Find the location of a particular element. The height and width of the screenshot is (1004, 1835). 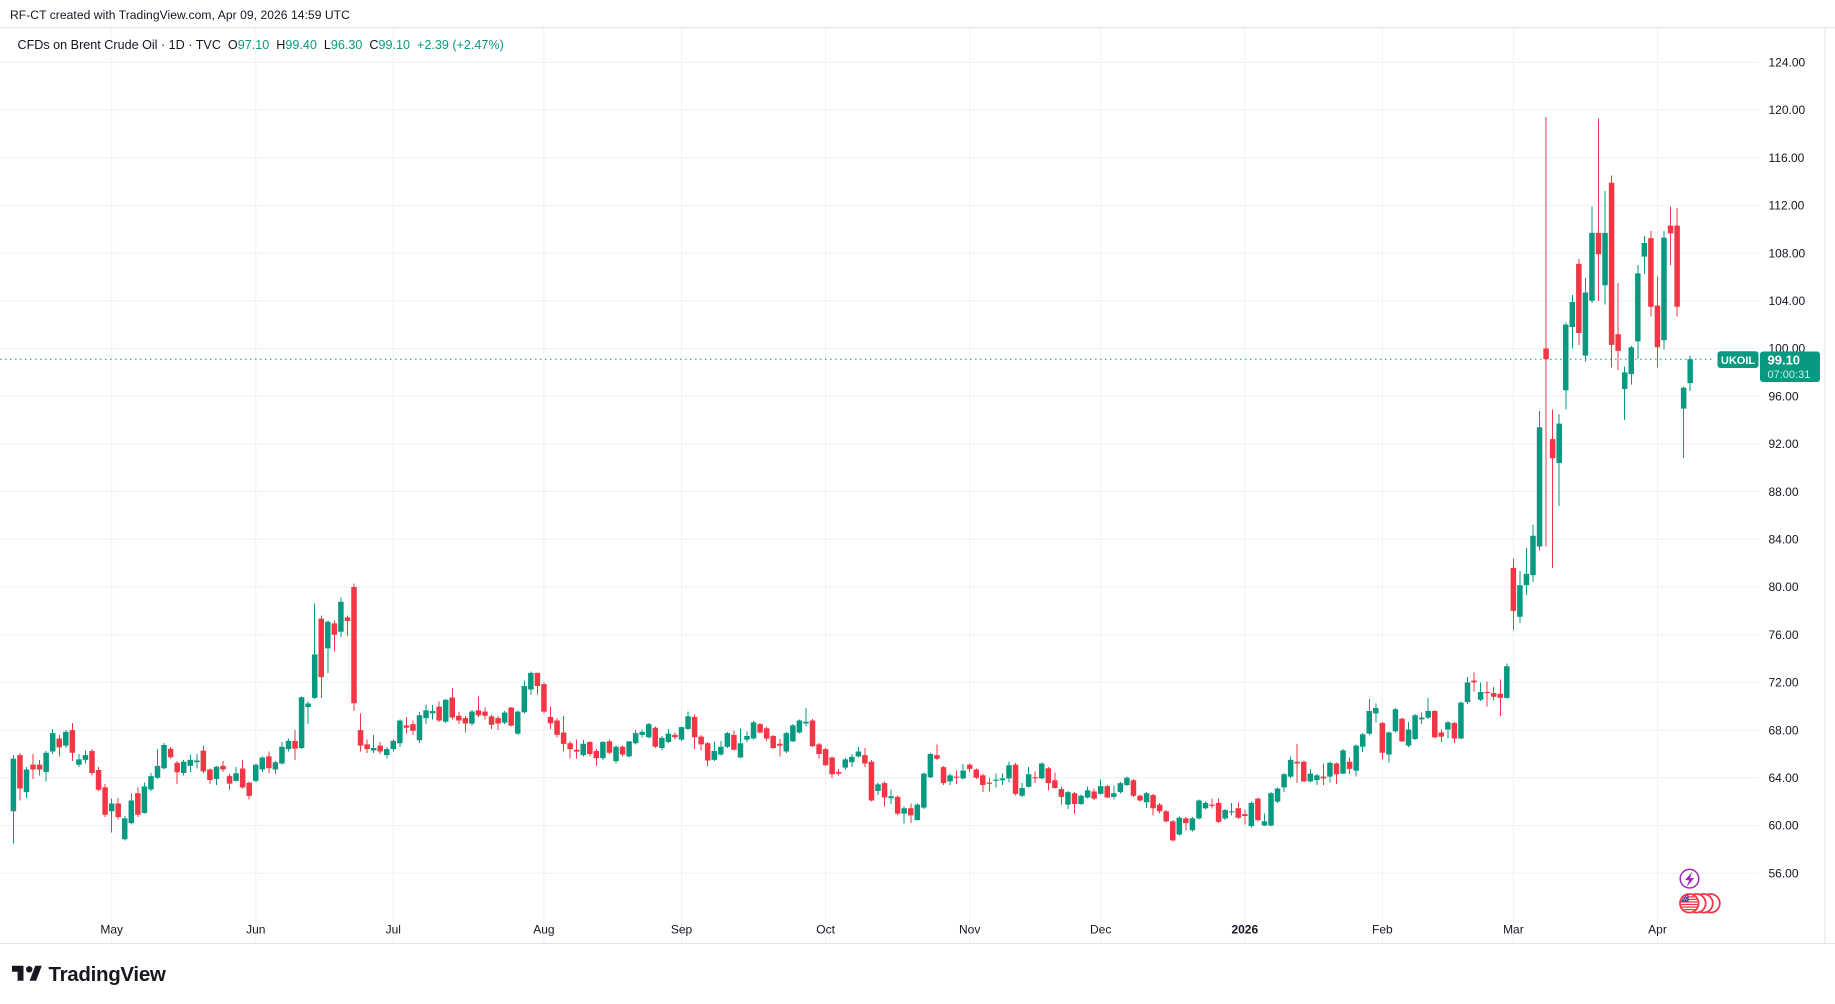

svg-text: 112.00 is located at coordinates (1787, 206).